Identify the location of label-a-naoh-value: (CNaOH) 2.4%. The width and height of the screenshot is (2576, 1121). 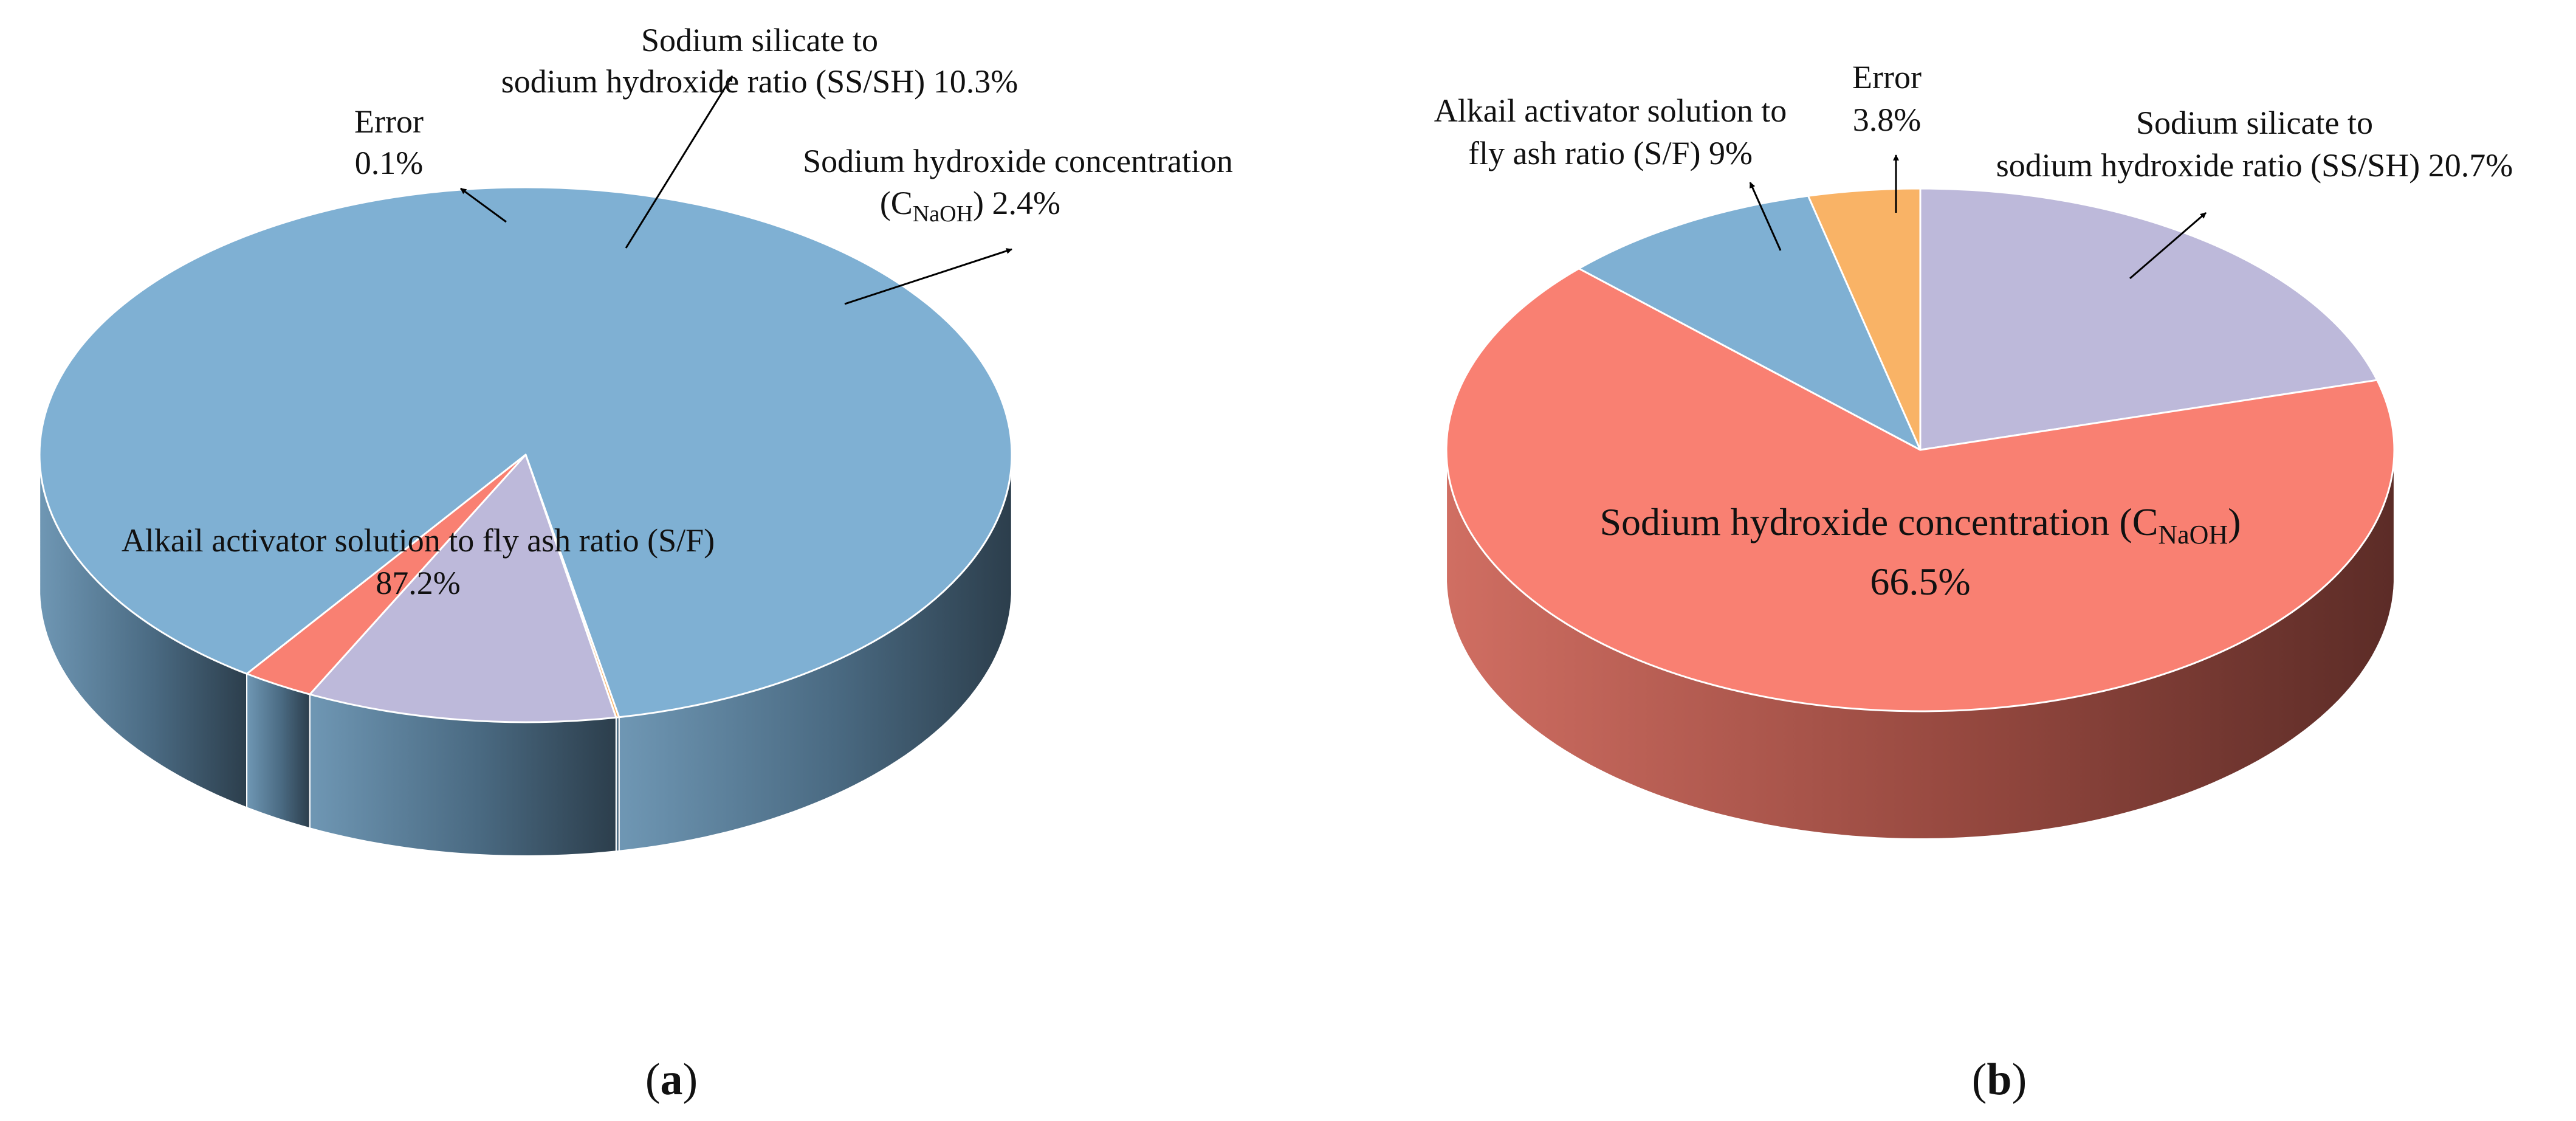
(970, 206).